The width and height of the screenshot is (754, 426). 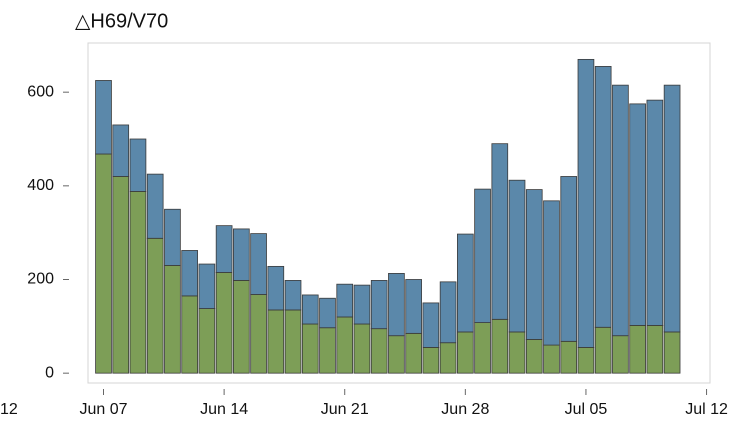 I want to click on y-tick-label: 400, so click(x=40, y=185).